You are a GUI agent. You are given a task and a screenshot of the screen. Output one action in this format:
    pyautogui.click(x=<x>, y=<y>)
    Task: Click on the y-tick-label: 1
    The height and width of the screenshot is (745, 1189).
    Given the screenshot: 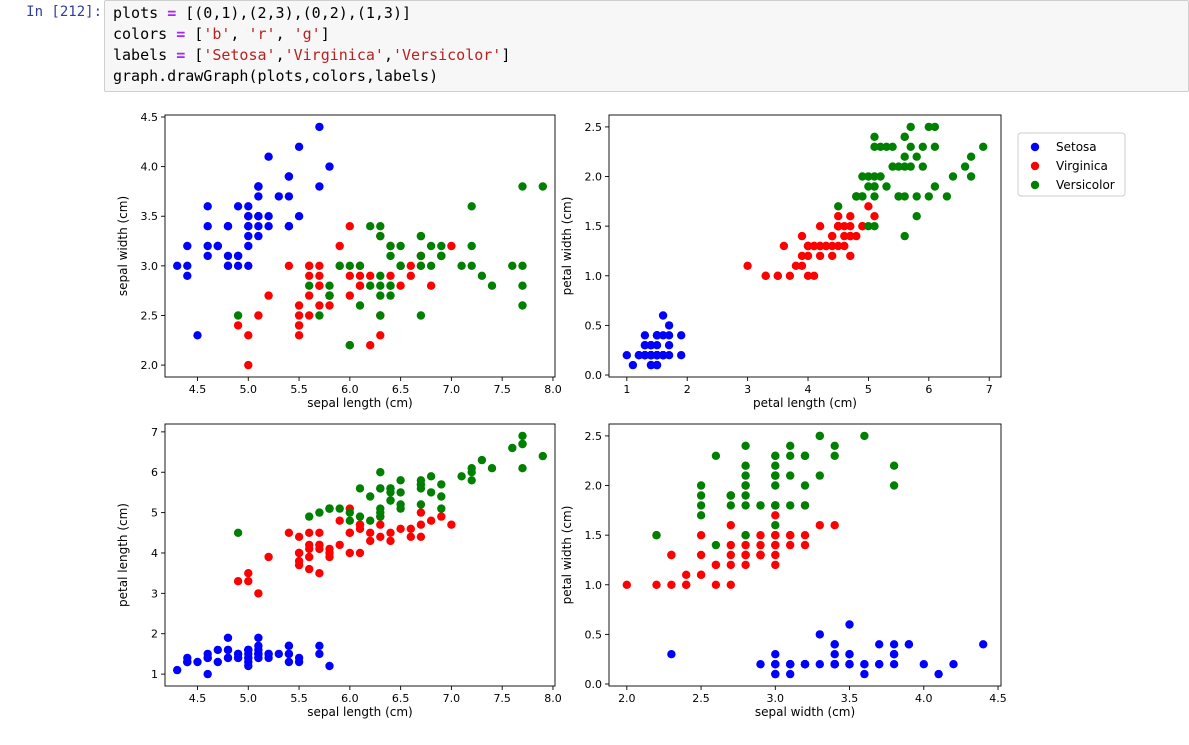 What is the action you would take?
    pyautogui.click(x=154, y=674)
    